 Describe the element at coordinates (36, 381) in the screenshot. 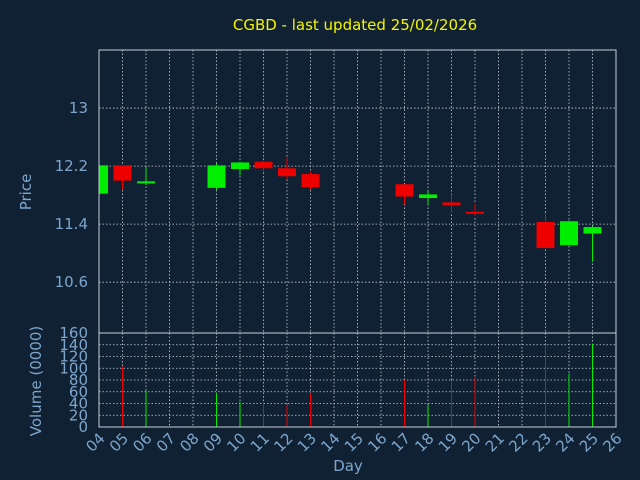

I see `volume-axis-label: Volume (0000)` at that location.